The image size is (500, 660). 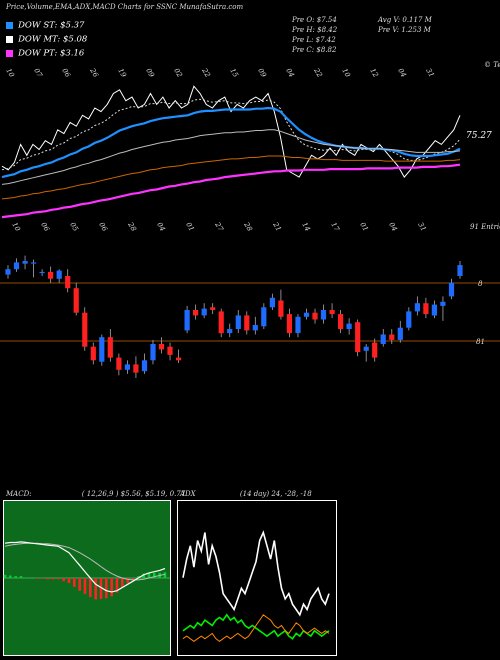 What do you see at coordinates (479, 136) in the screenshot?
I see `last-price-label: 75.27` at bounding box center [479, 136].